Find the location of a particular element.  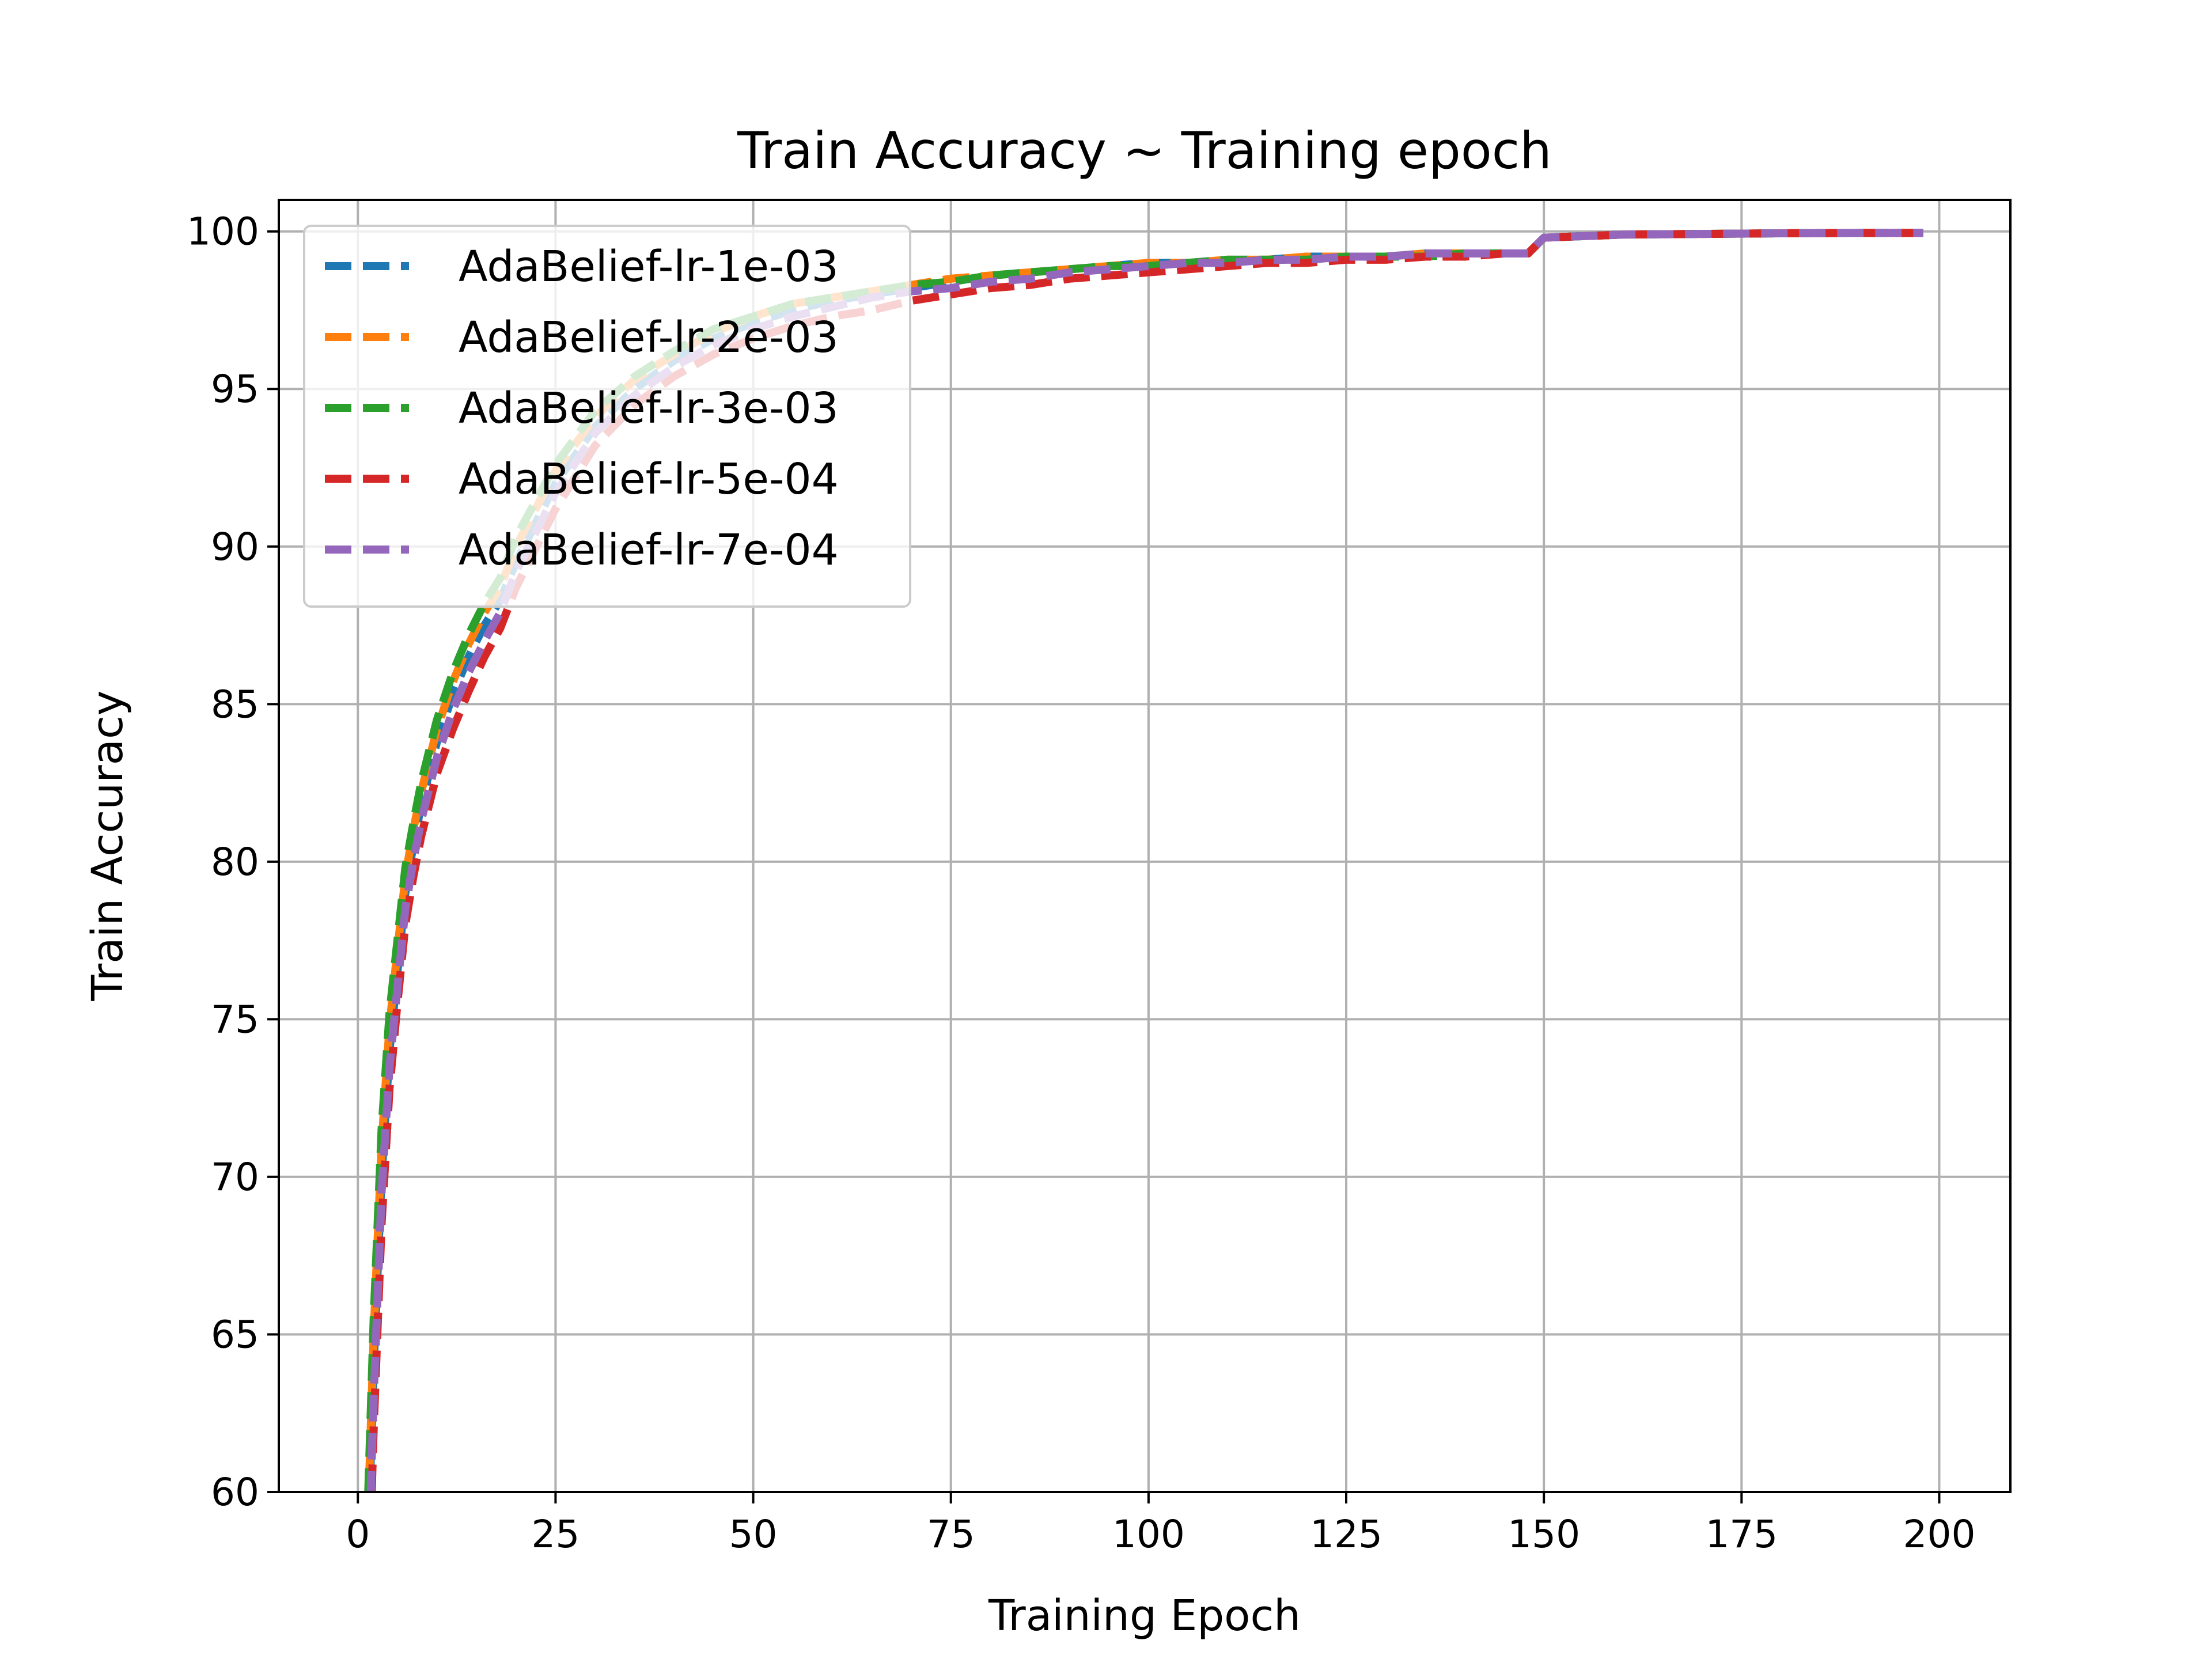

y-tick-label: 75 is located at coordinates (235, 1019).